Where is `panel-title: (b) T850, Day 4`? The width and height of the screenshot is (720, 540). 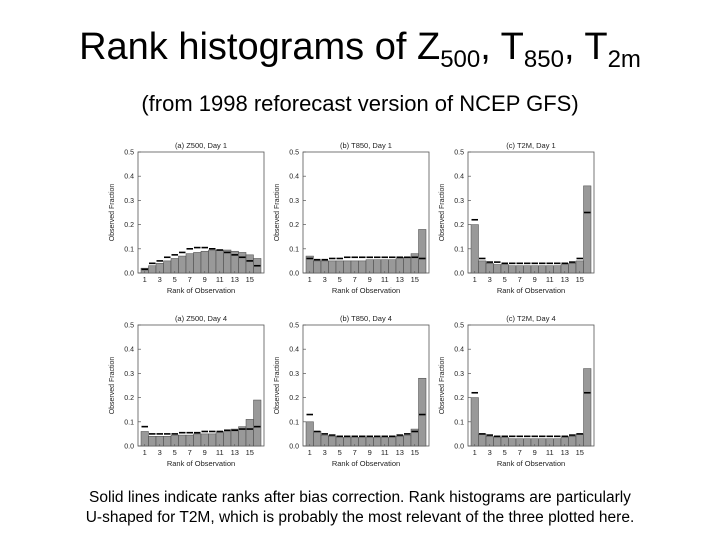 panel-title: (b) T850, Day 4 is located at coordinates (366, 318).